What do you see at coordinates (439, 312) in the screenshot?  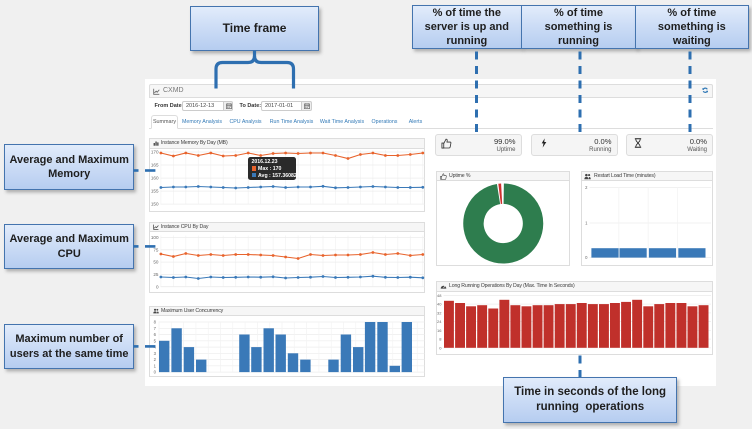 I see `svg-text: 32` at bounding box center [439, 312].